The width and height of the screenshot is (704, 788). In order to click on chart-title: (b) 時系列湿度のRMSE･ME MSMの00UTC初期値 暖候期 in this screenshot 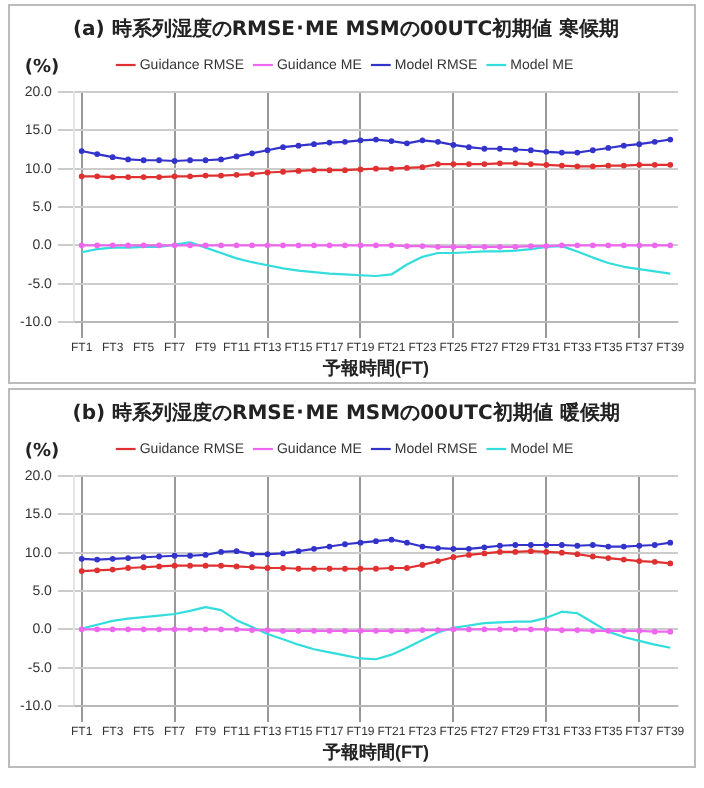, I will do `click(346, 413)`.